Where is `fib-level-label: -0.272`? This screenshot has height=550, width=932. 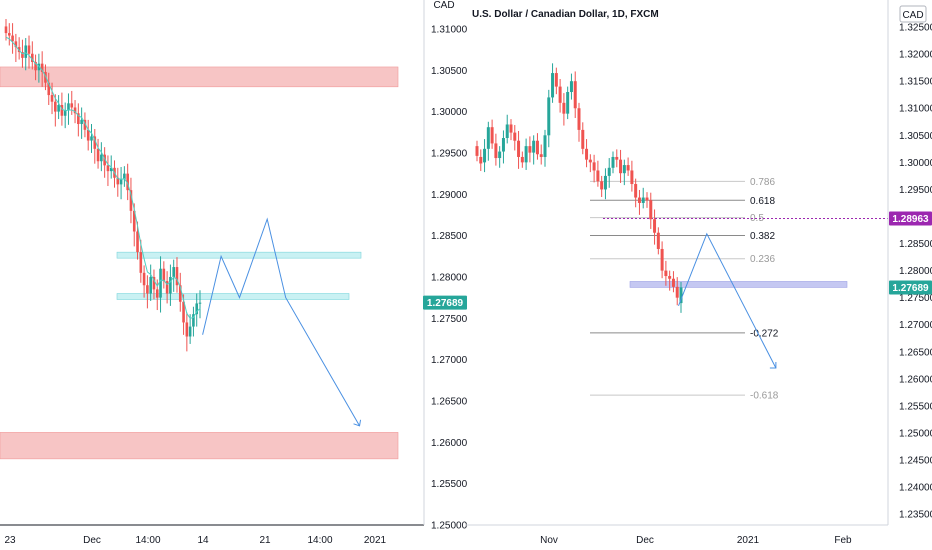 fib-level-label: -0.272 is located at coordinates (764, 333).